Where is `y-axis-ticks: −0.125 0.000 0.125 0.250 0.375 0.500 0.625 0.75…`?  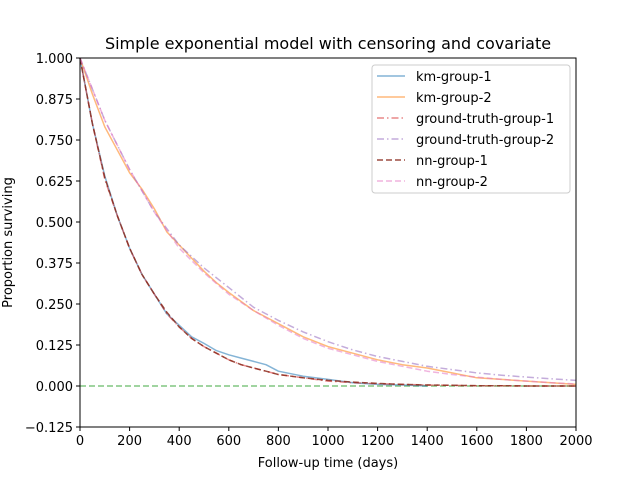
y-axis-ticks: −0.125 0.000 0.125 0.250 0.375 0.500 0.625 0.75… is located at coordinates (52, 244).